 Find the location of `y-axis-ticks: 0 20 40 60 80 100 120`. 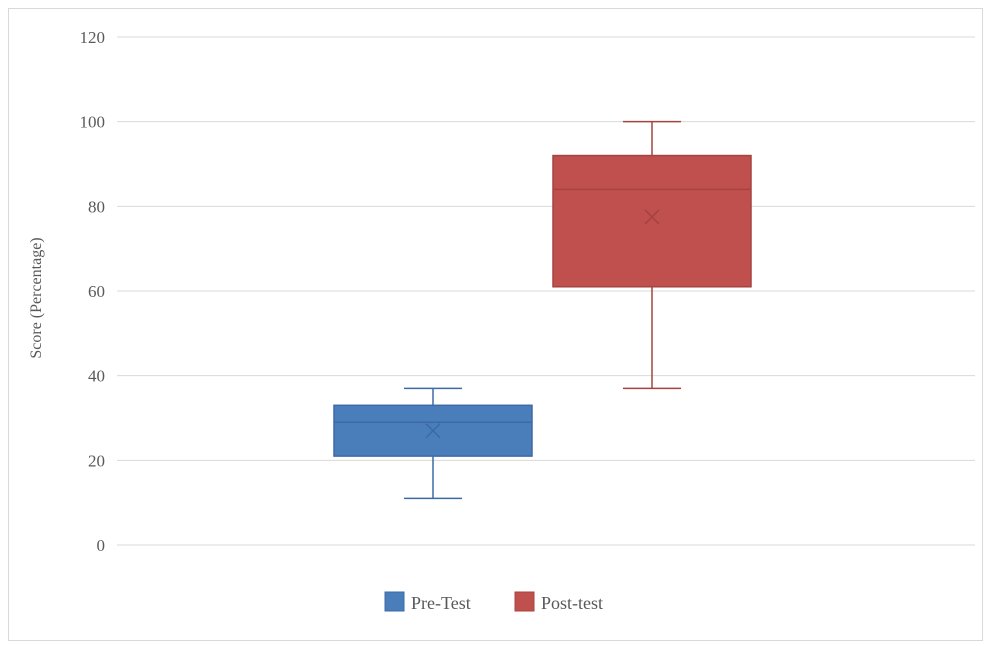

y-axis-ticks: 0 20 40 60 80 100 120 is located at coordinates (93, 291).